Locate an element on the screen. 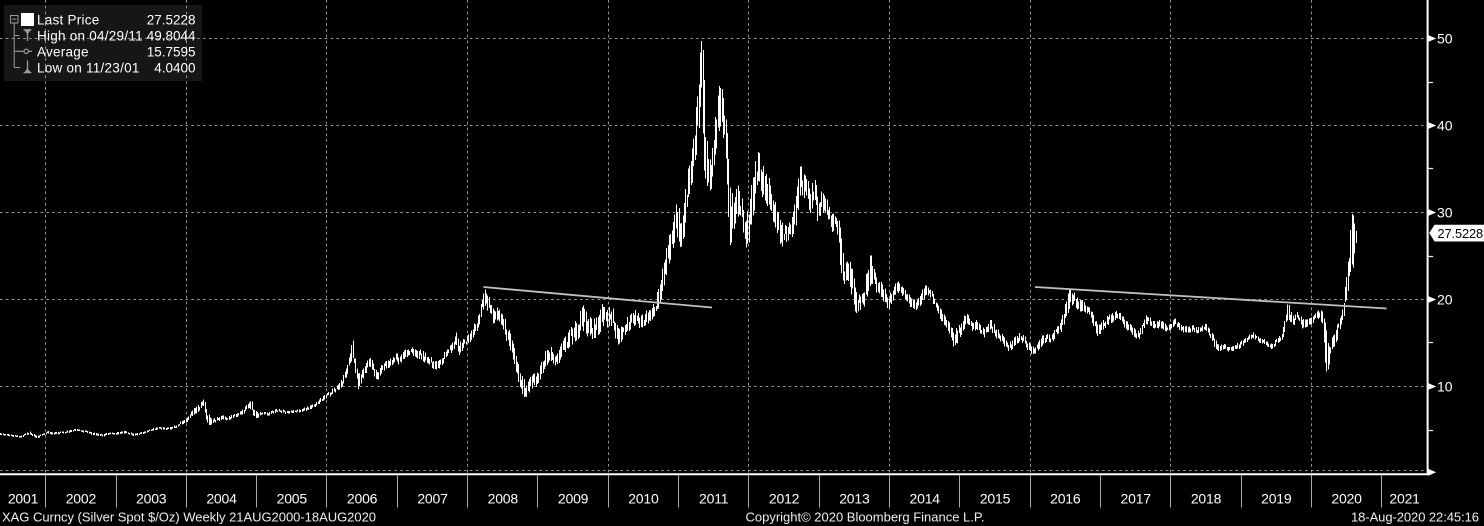  svg-text: 2007 is located at coordinates (432, 499).